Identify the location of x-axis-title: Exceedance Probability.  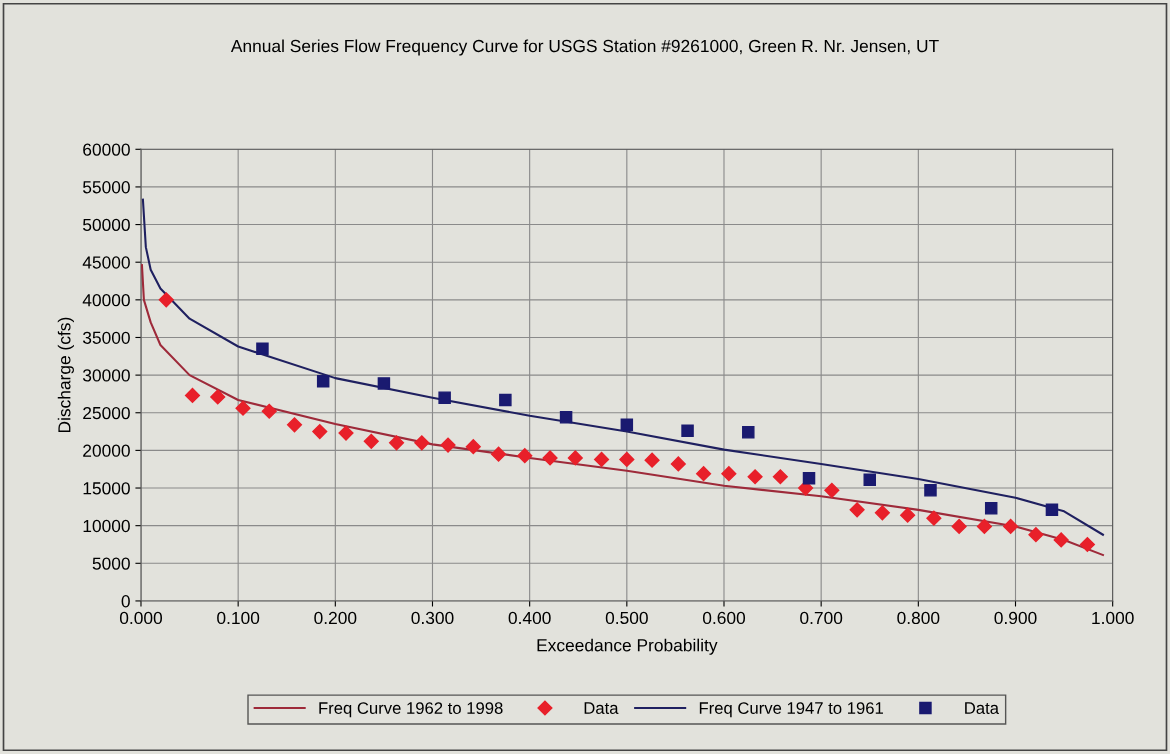
(627, 646).